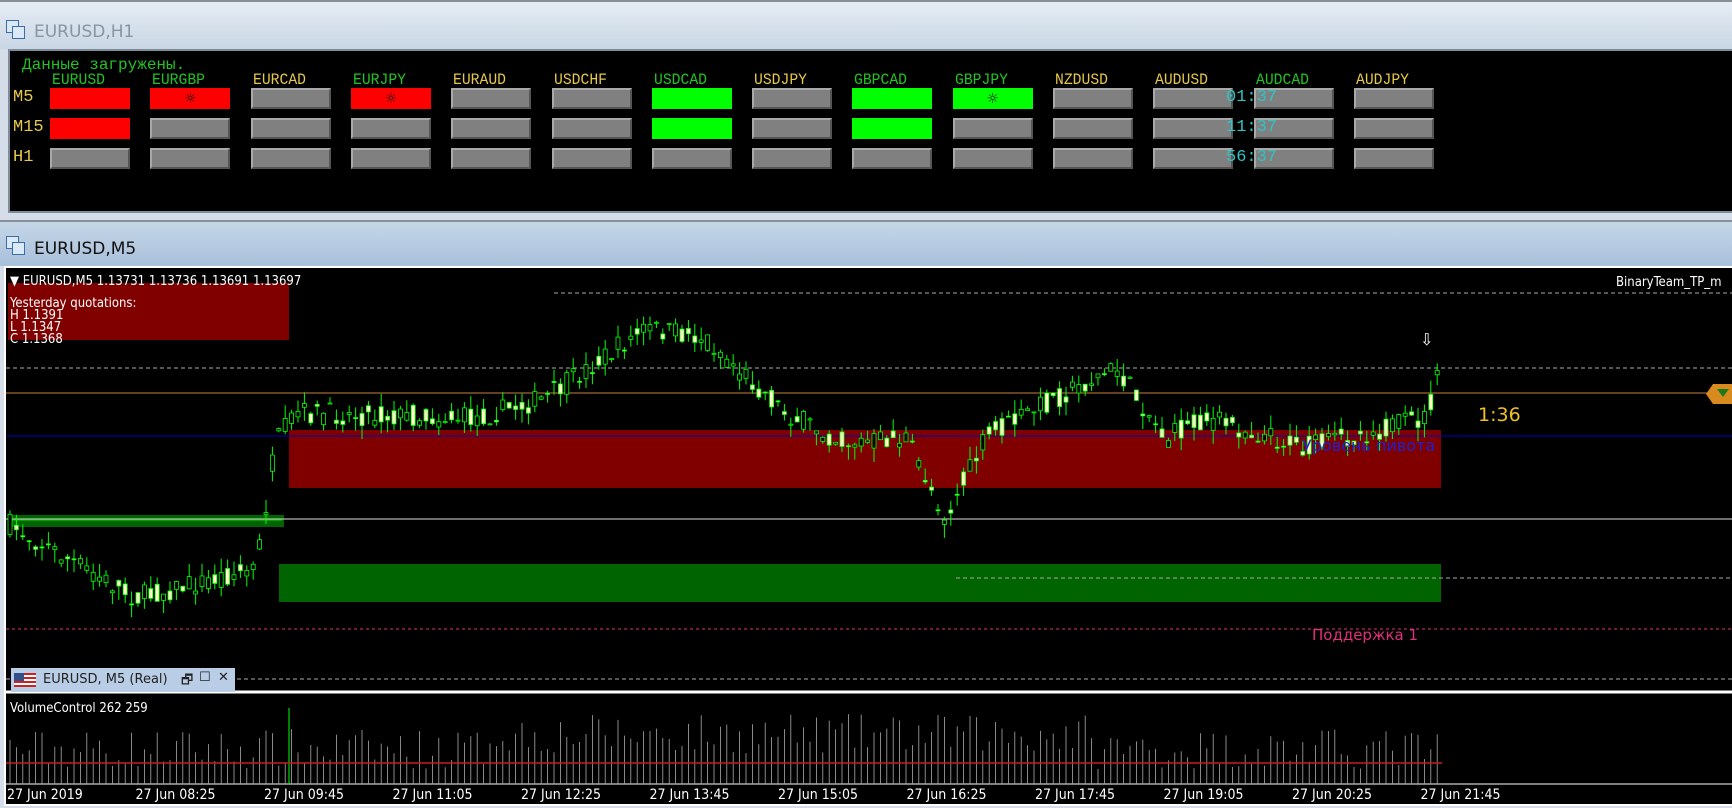 The image size is (1732, 808). What do you see at coordinates (992, 158) in the screenshot?
I see `signal-button-gbpjpy-h1` at bounding box center [992, 158].